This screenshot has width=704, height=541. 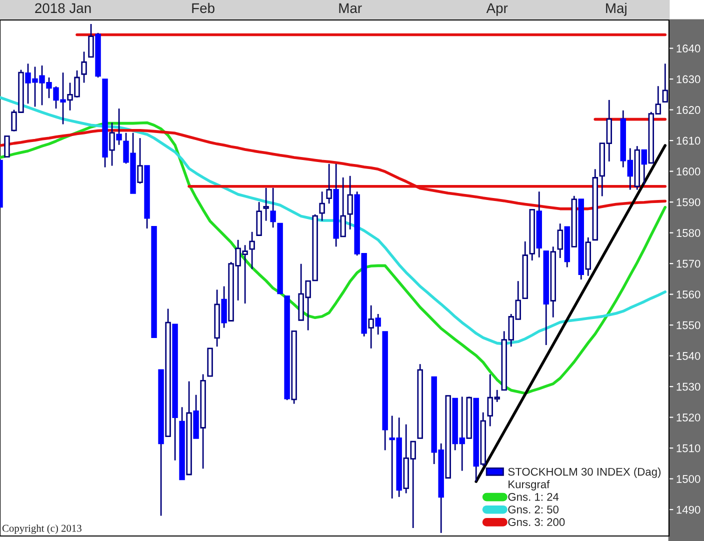 What do you see at coordinates (533, 497) in the screenshot?
I see `legend-label: Gns. 1: 24` at bounding box center [533, 497].